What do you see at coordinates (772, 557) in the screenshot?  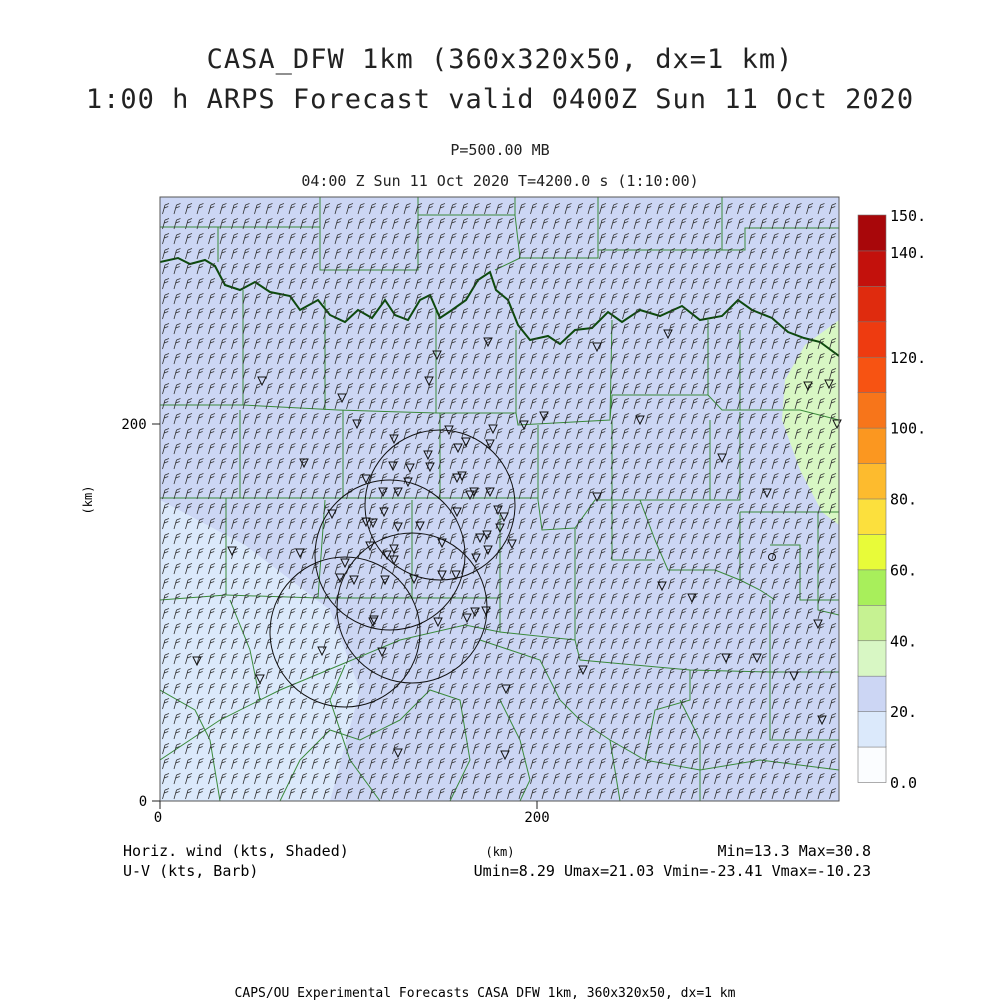 I see `station-circle-icon` at bounding box center [772, 557].